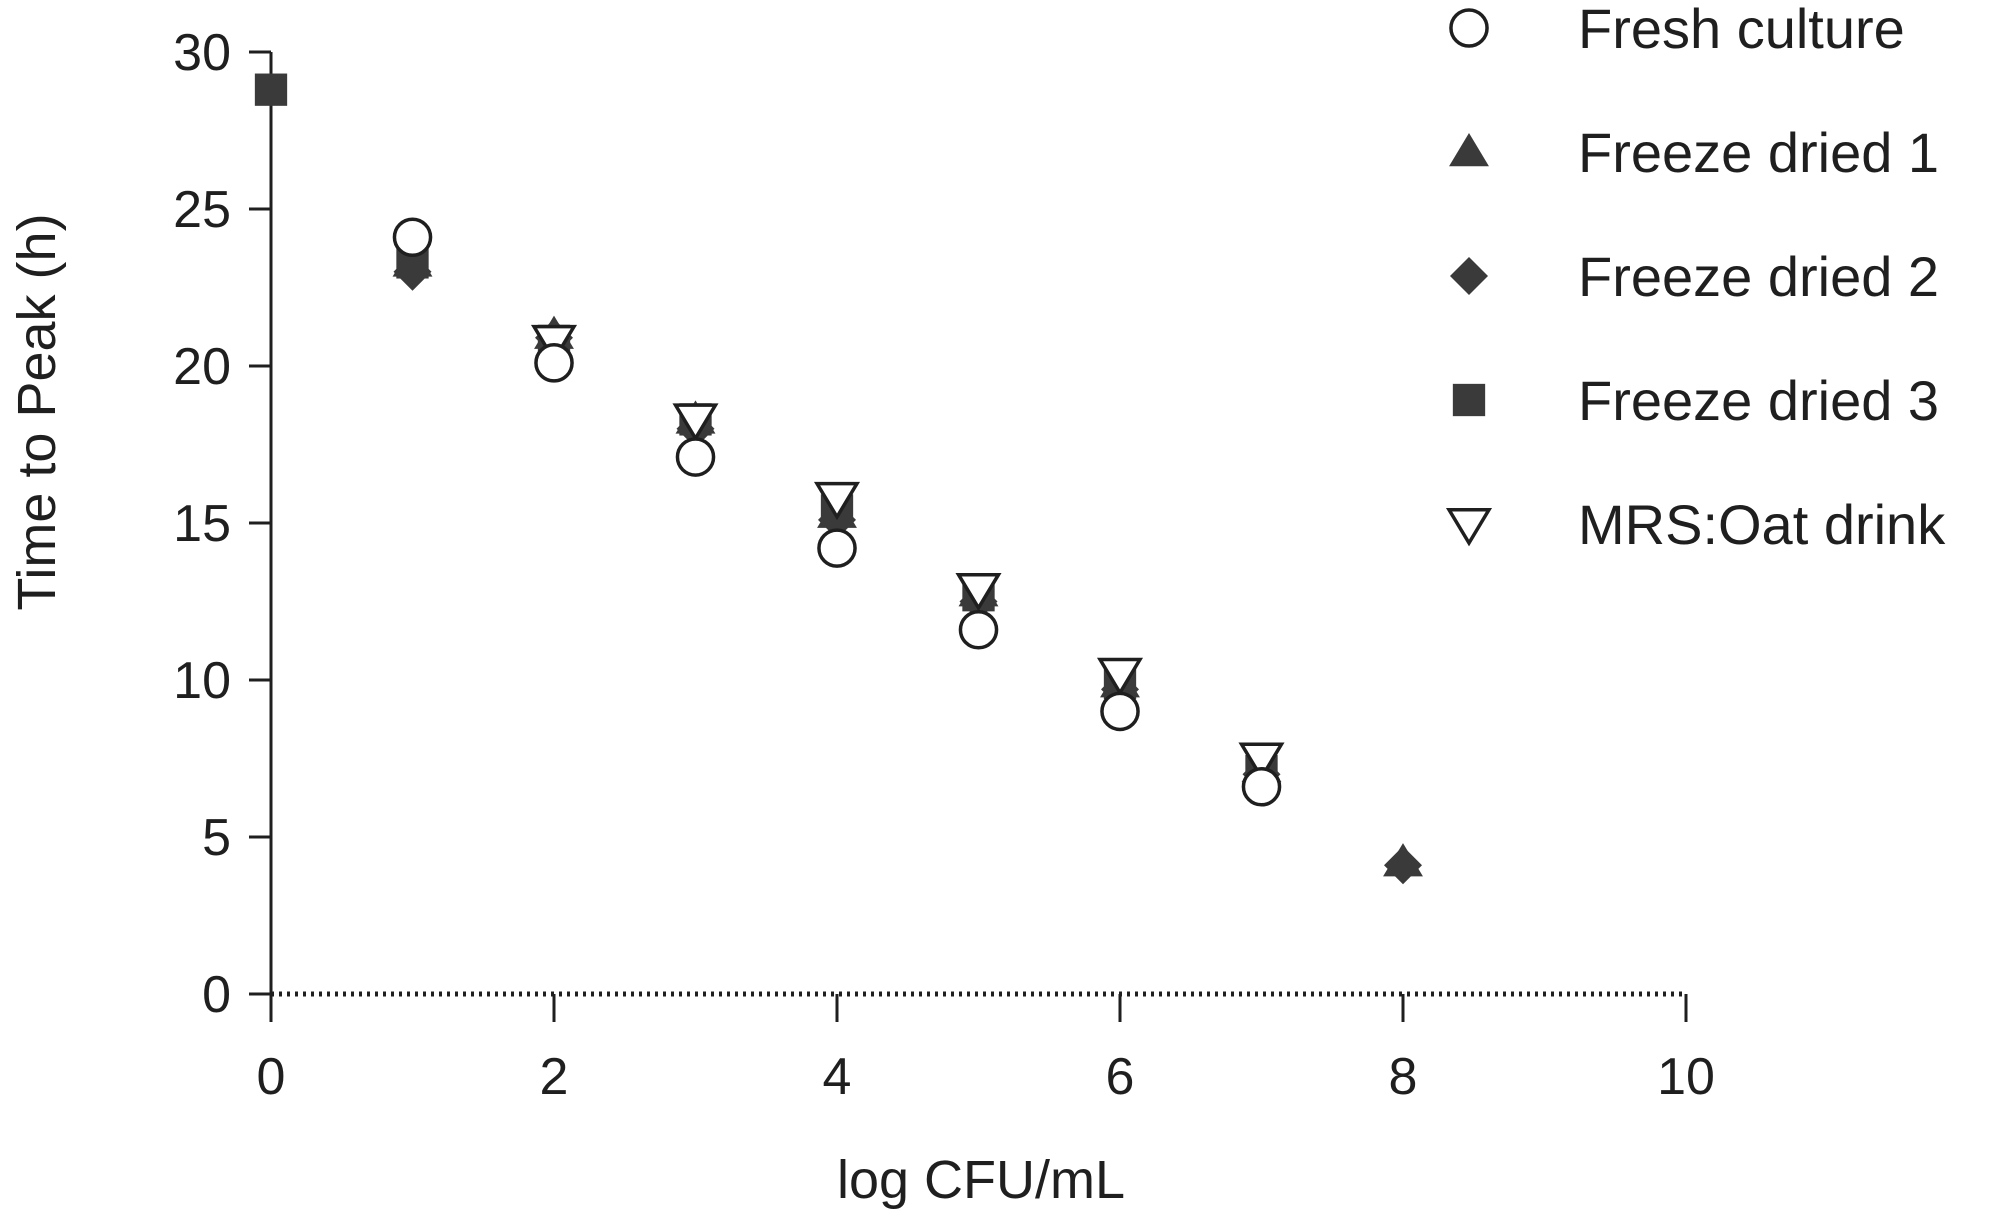 Image resolution: width=1995 pixels, height=1225 pixels. I want to click on x-tick-label: 2, so click(554, 1077).